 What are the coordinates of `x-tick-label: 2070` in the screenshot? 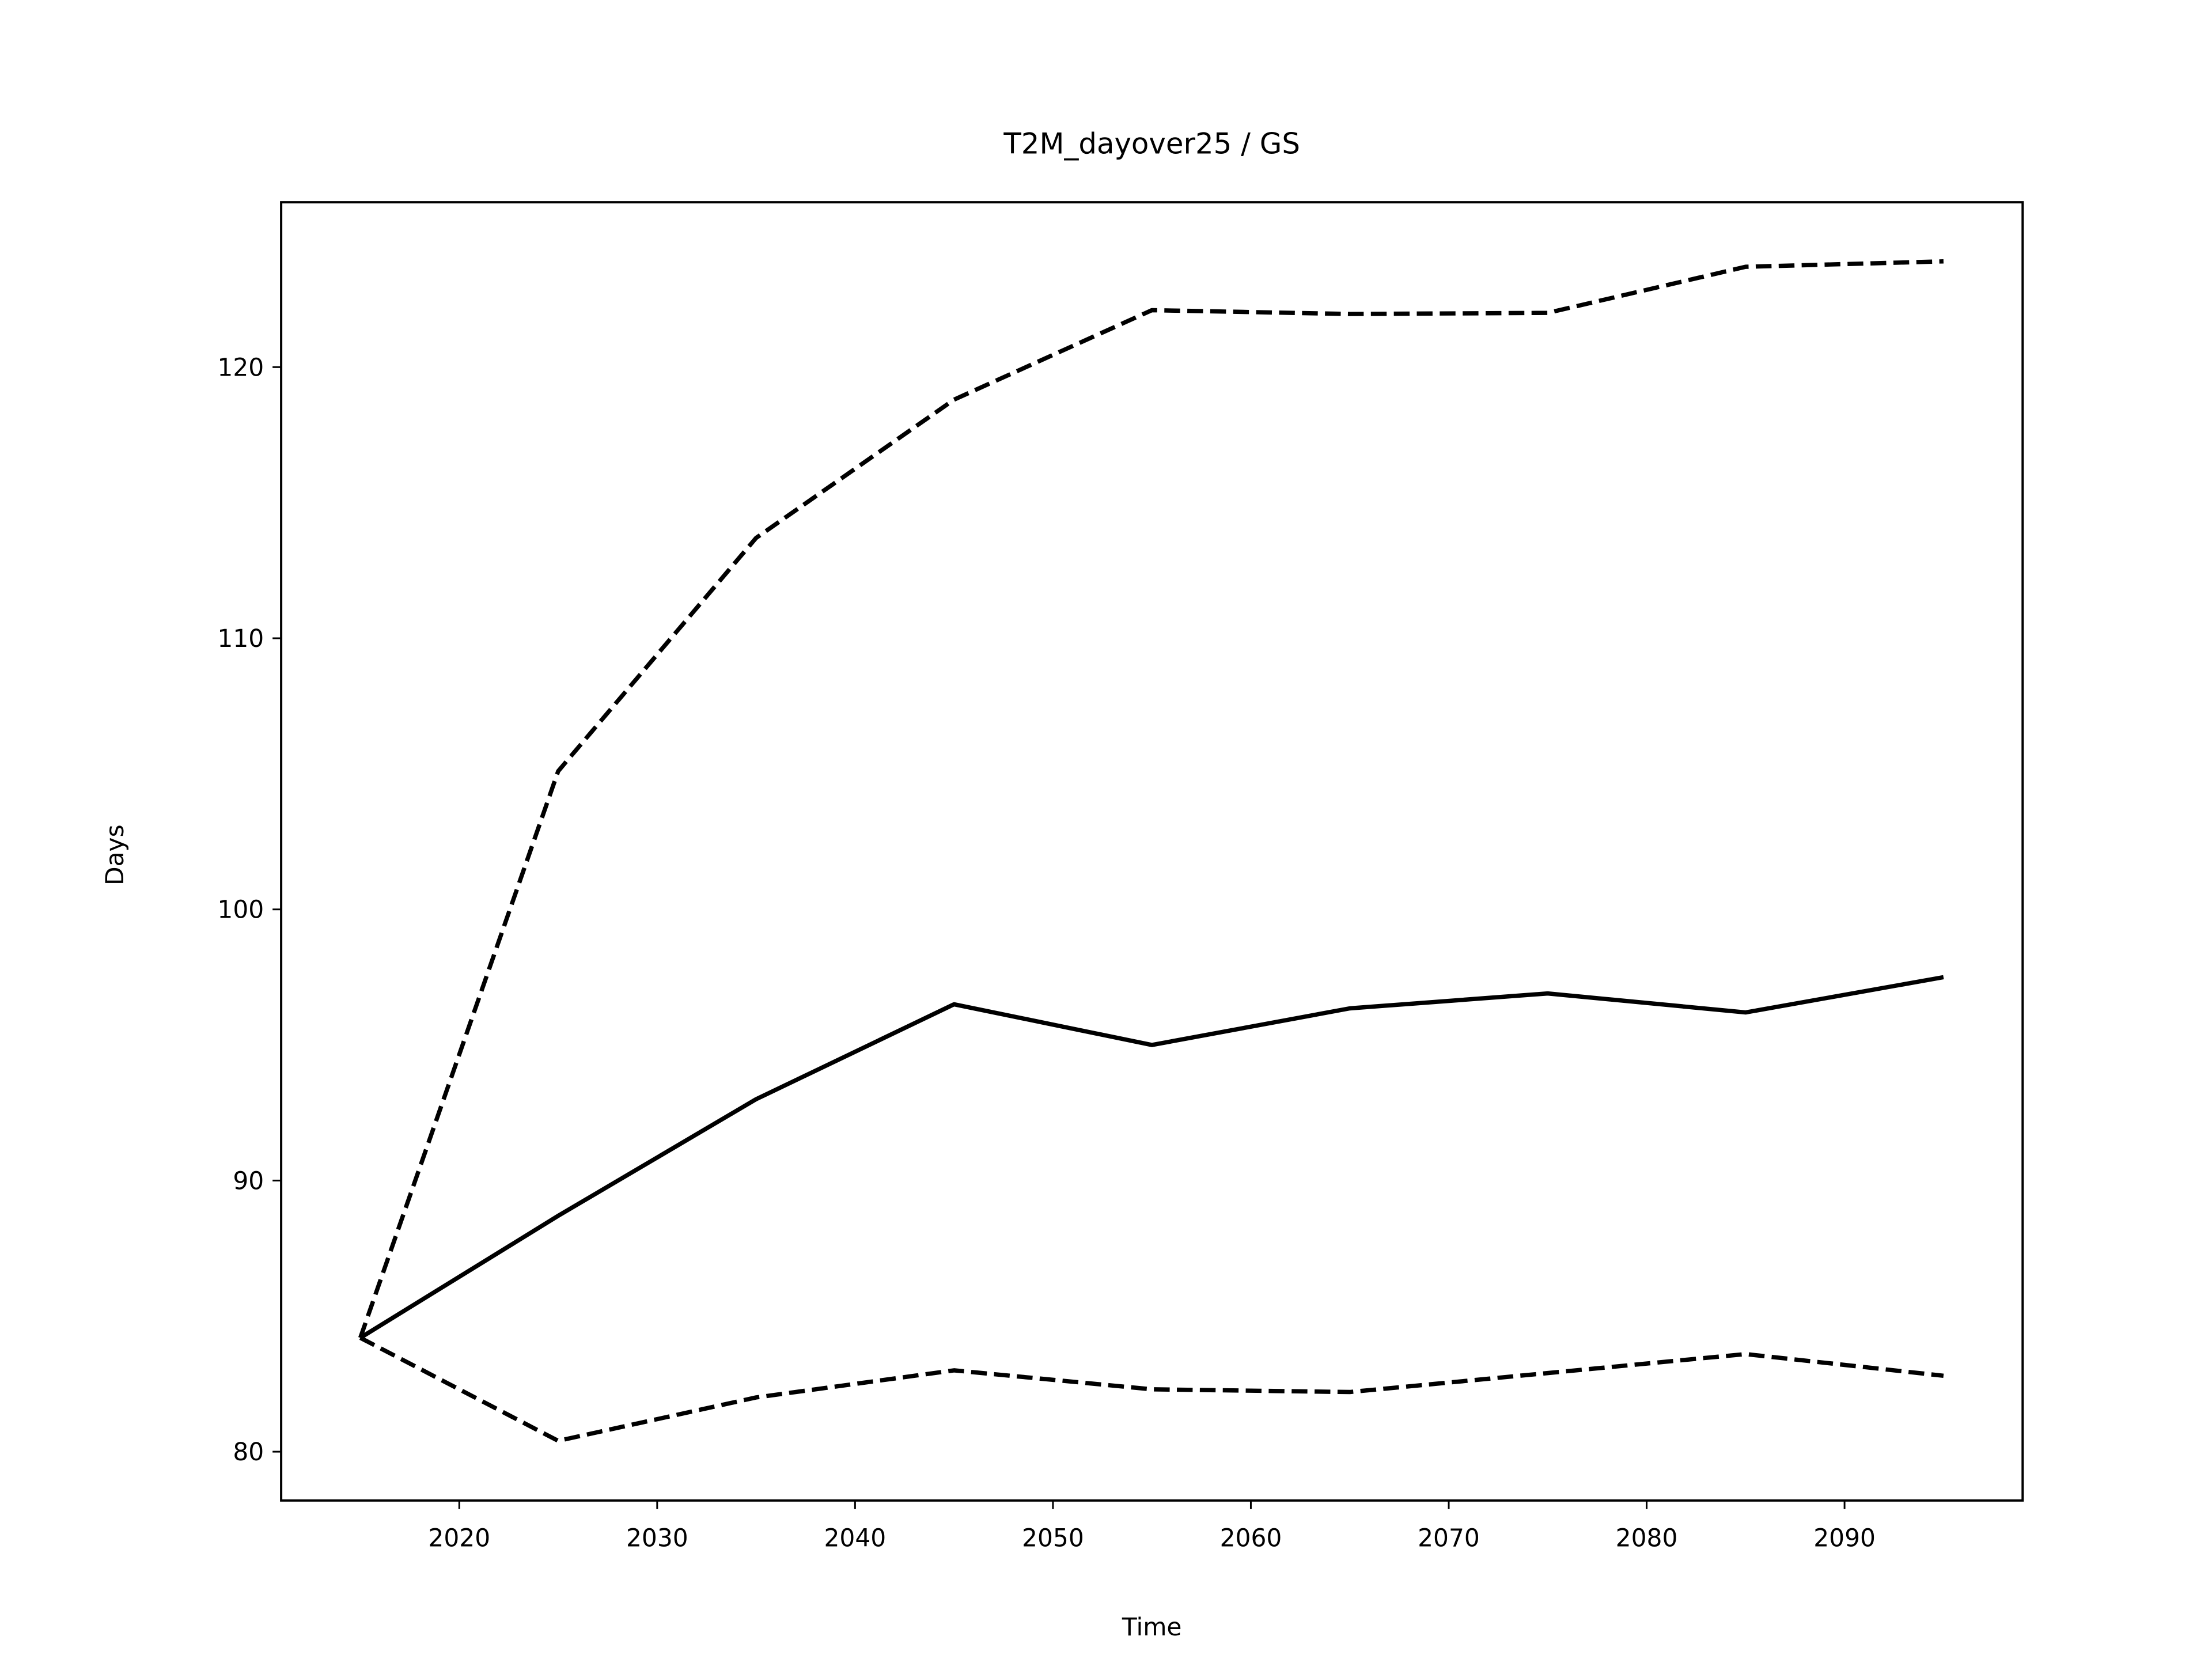 It's located at (1449, 1538).